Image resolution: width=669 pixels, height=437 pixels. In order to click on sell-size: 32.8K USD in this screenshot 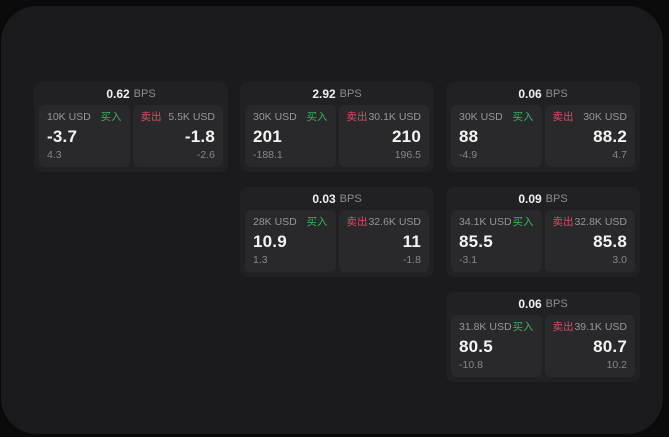, I will do `click(600, 222)`.